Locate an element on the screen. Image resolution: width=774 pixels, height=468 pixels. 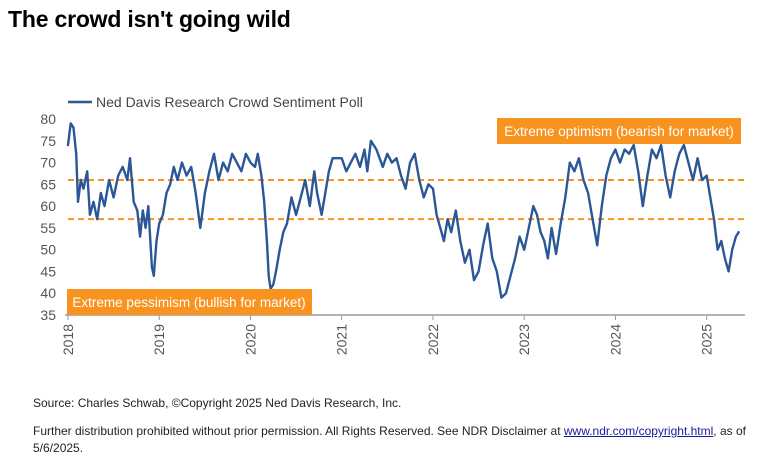
optimism-label-bg is located at coordinates (619, 131).